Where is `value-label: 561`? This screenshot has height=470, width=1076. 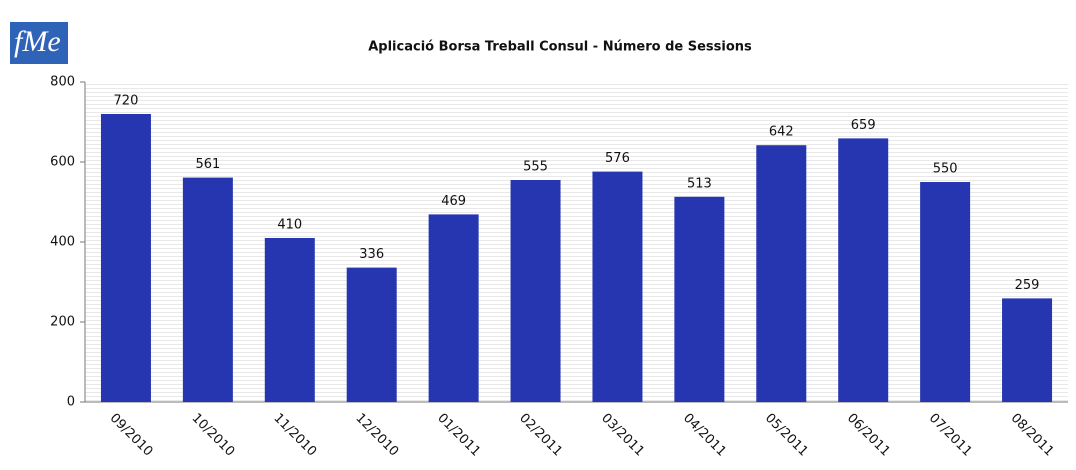 value-label: 561 is located at coordinates (207, 164).